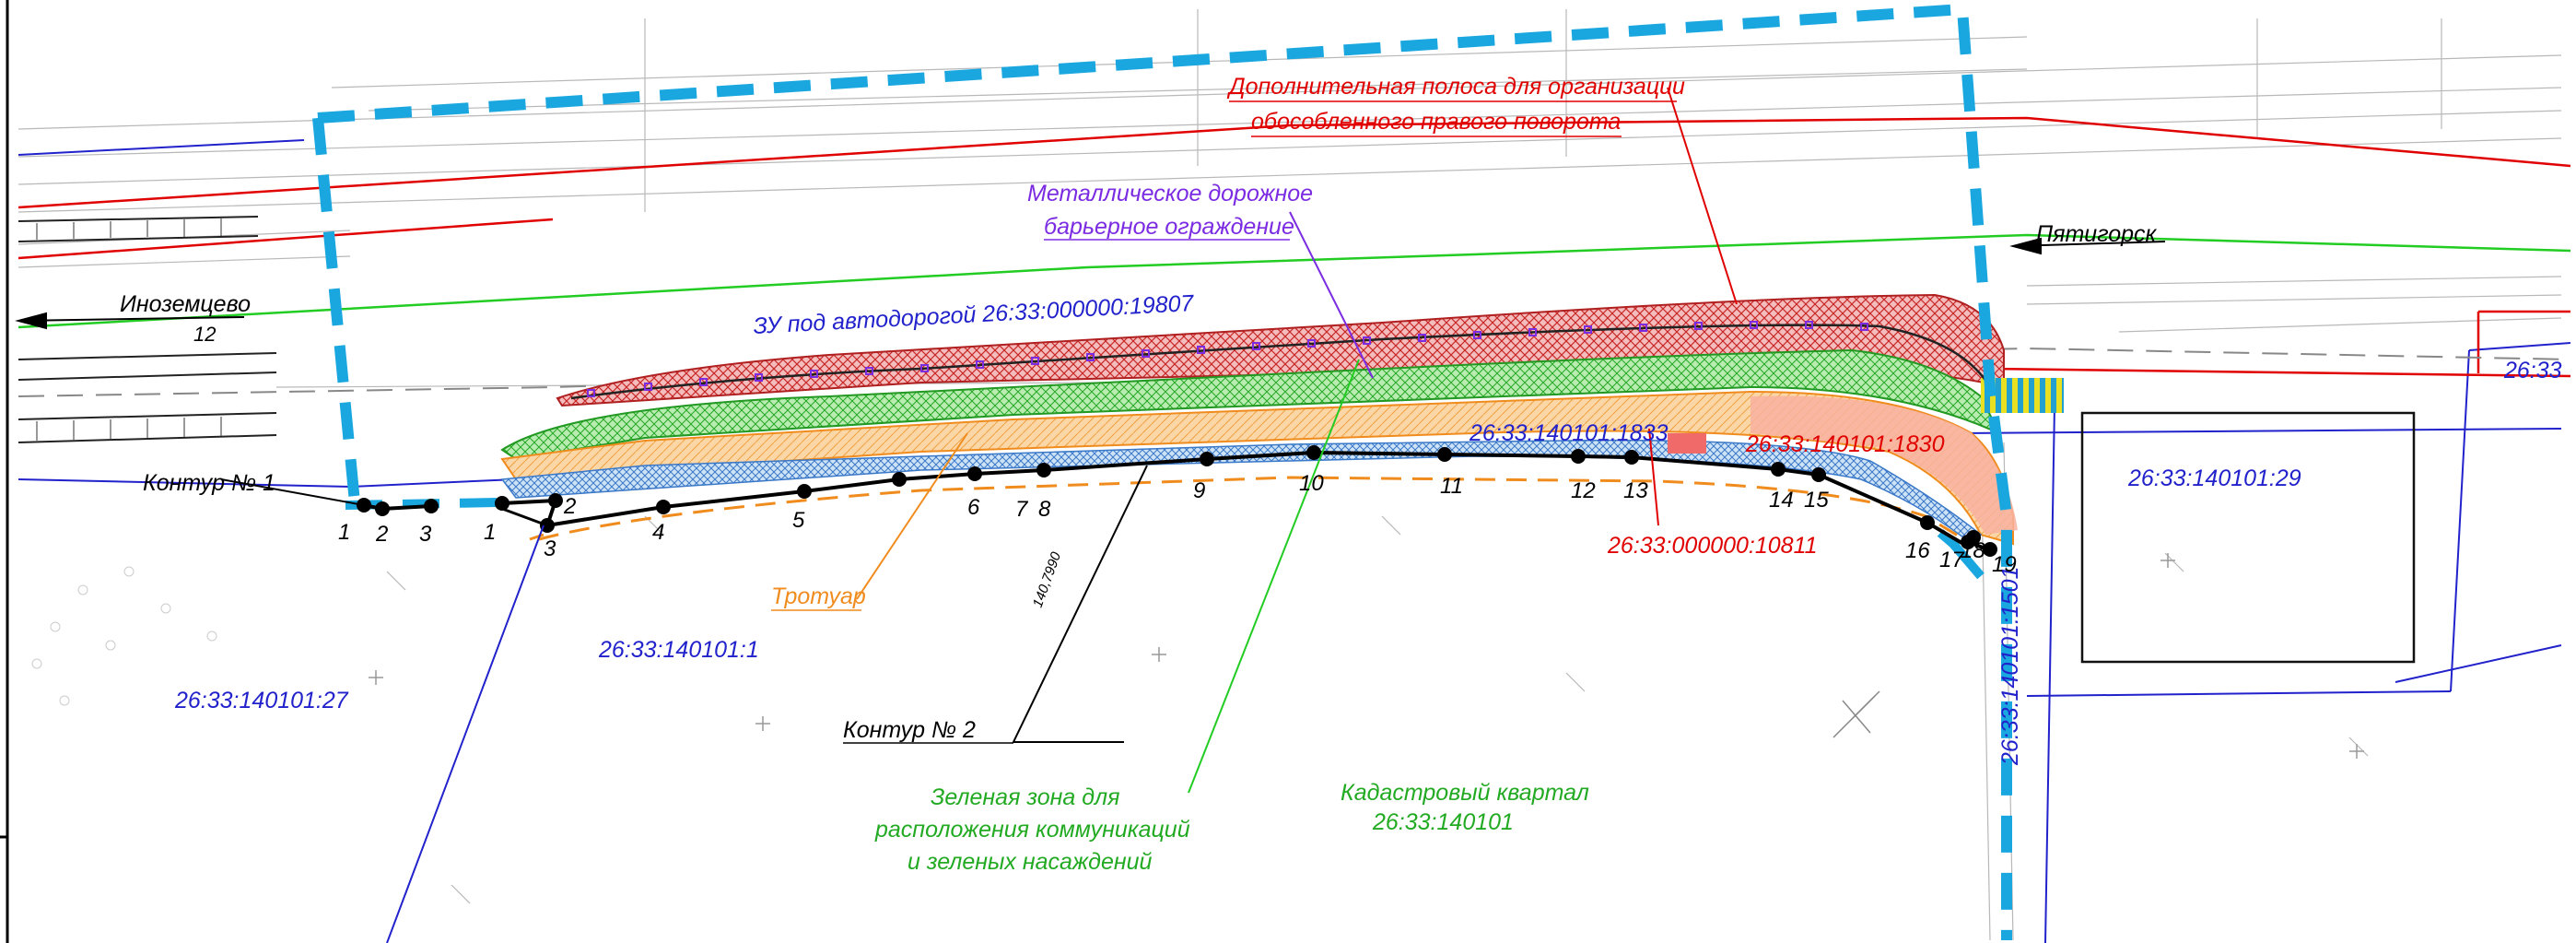 This screenshot has height=943, width=2576. I want to click on contour-points, so click(1177, 501).